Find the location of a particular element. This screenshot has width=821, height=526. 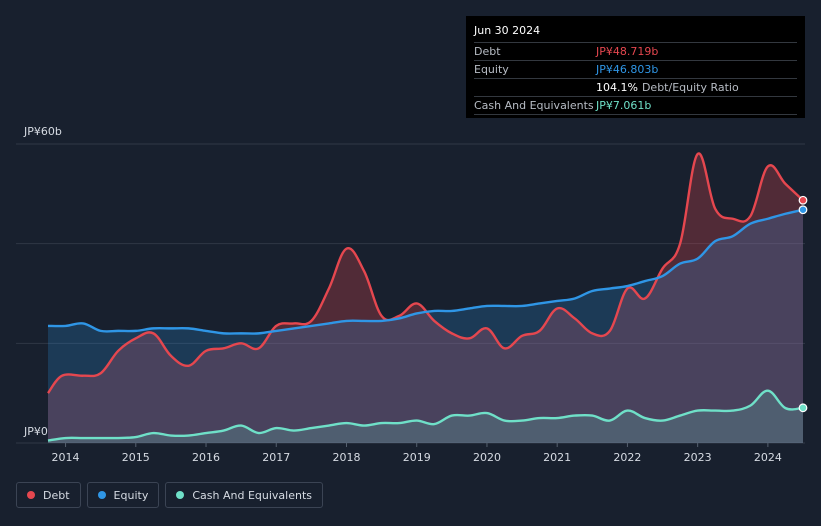

tooltip-row-debt: Debt JP¥48.719b is located at coordinates (635, 52).